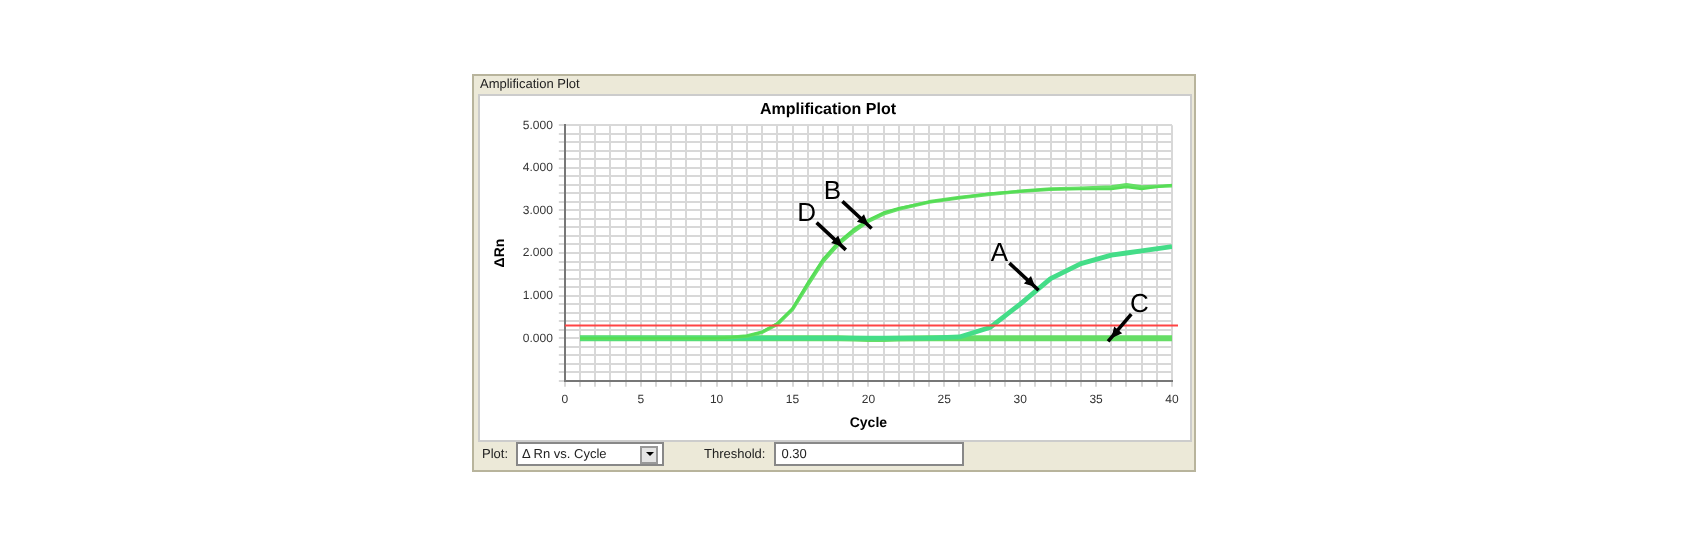 Image resolution: width=1700 pixels, height=540 pixels. Describe the element at coordinates (806, 211) in the screenshot. I see `annotation: D` at that location.